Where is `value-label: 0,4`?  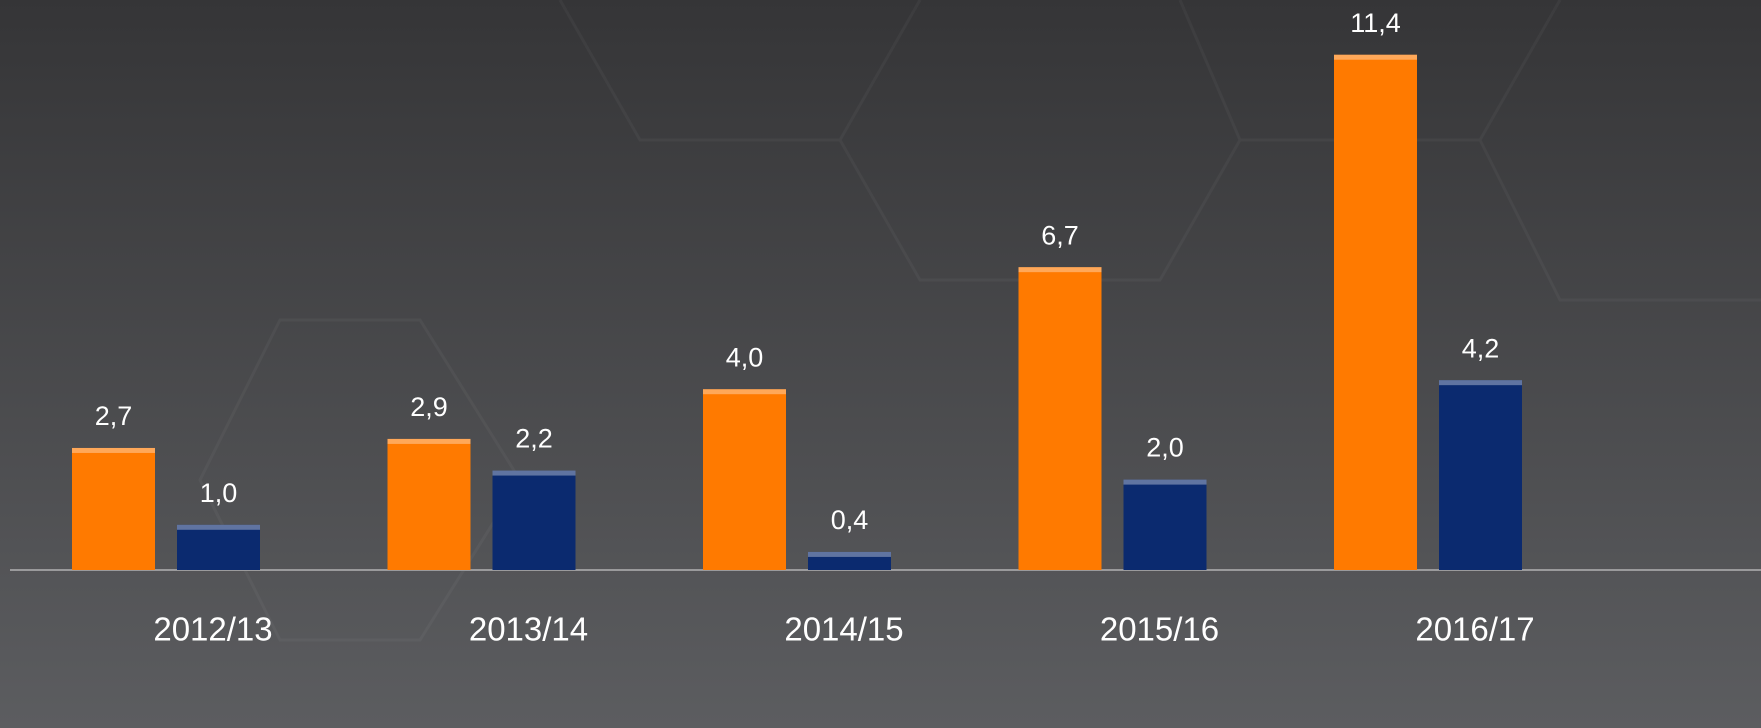 value-label: 0,4 is located at coordinates (850, 520).